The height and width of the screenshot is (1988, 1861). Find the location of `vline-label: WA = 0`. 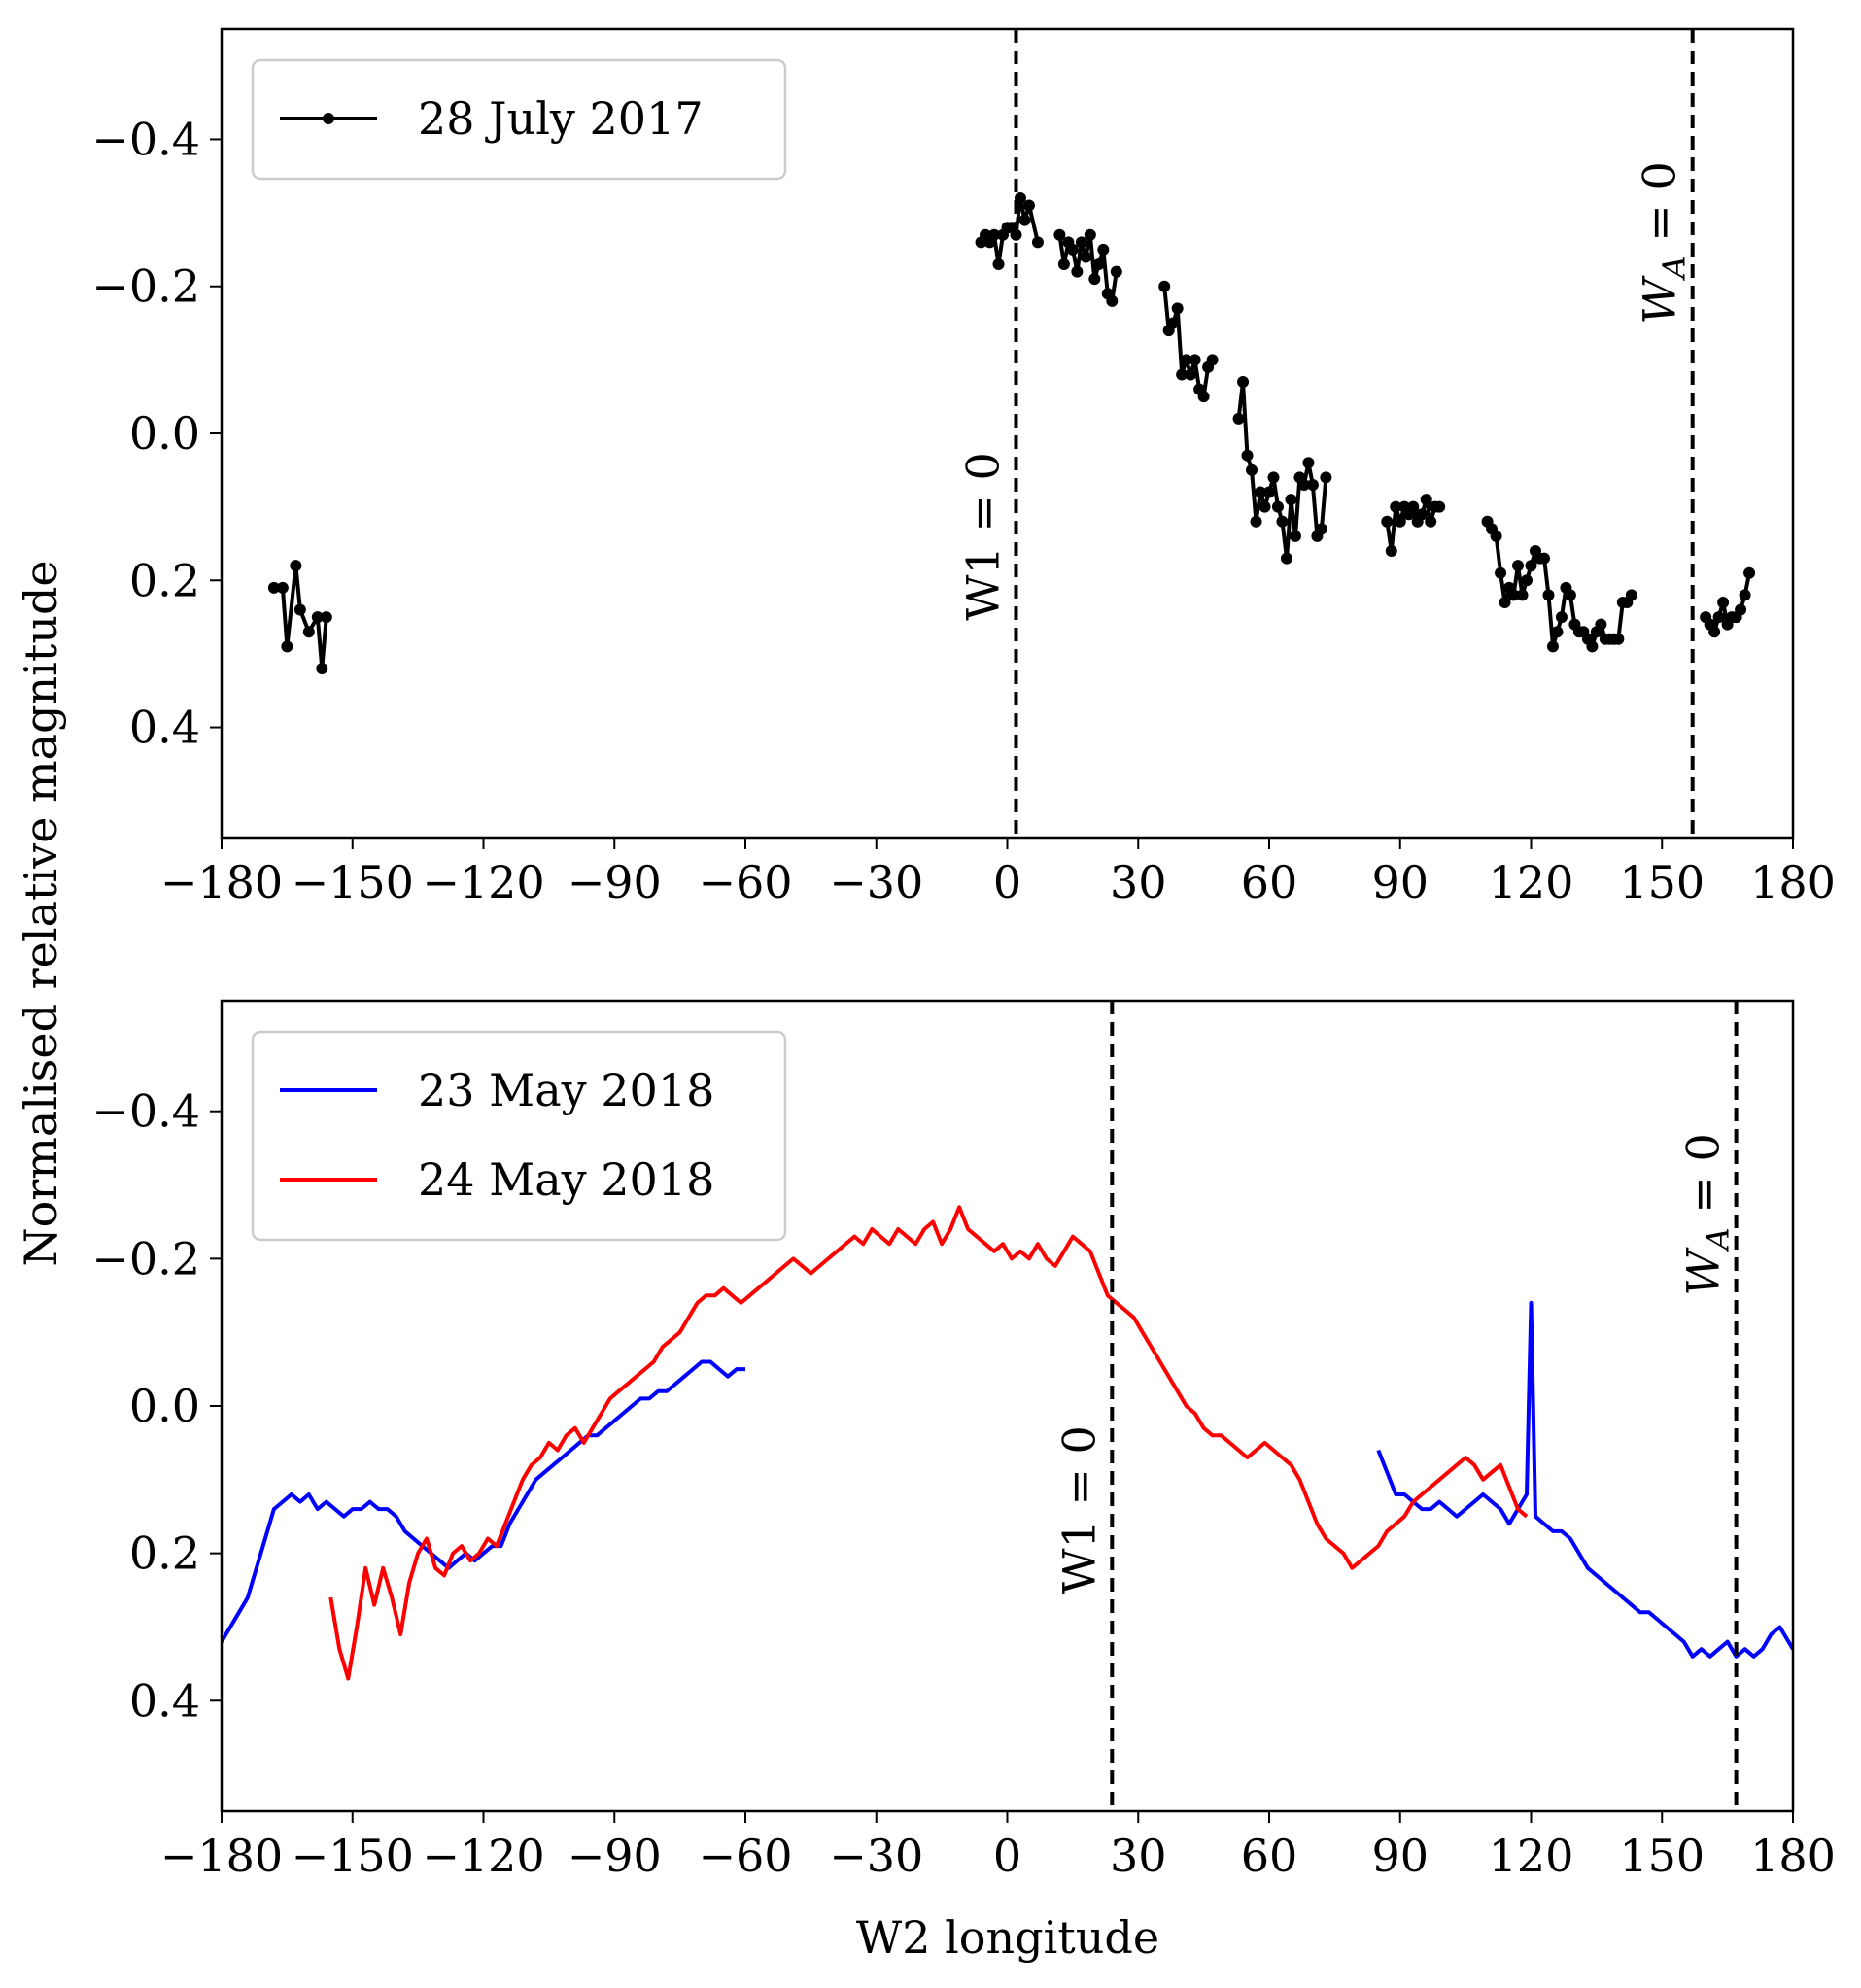

vline-label: WA = 0 is located at coordinates (1663, 242).